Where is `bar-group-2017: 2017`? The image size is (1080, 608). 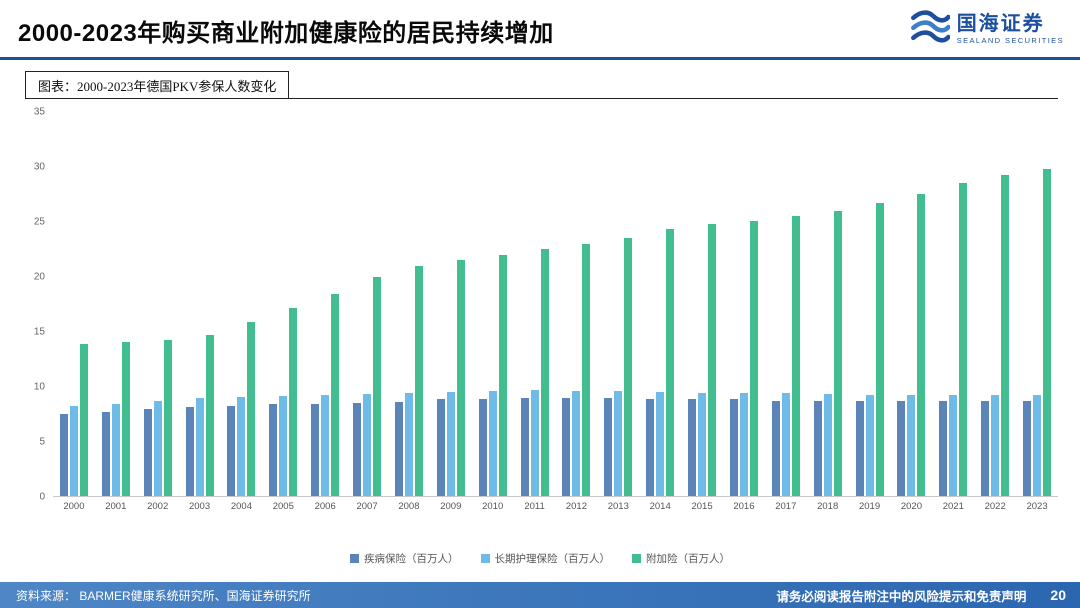 bar-group-2017: 2017 is located at coordinates (786, 312).